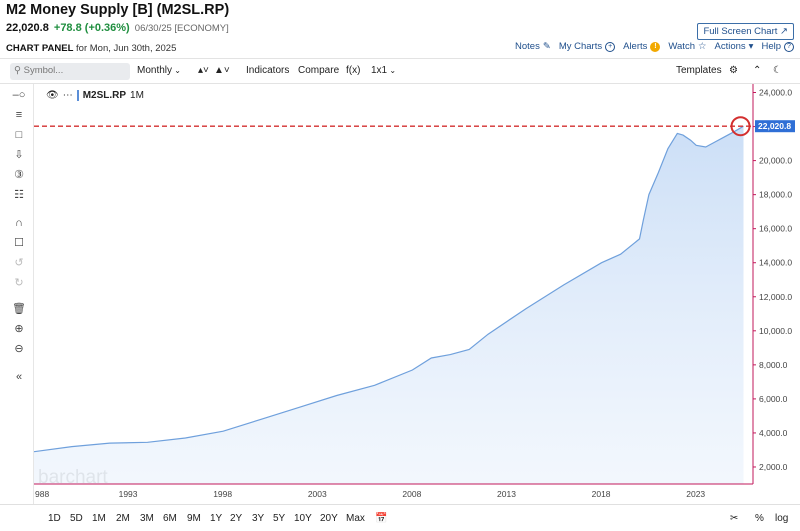 This screenshot has width=800, height=531. What do you see at coordinates (42, 494) in the screenshot?
I see `x-tick-label: 988` at bounding box center [42, 494].